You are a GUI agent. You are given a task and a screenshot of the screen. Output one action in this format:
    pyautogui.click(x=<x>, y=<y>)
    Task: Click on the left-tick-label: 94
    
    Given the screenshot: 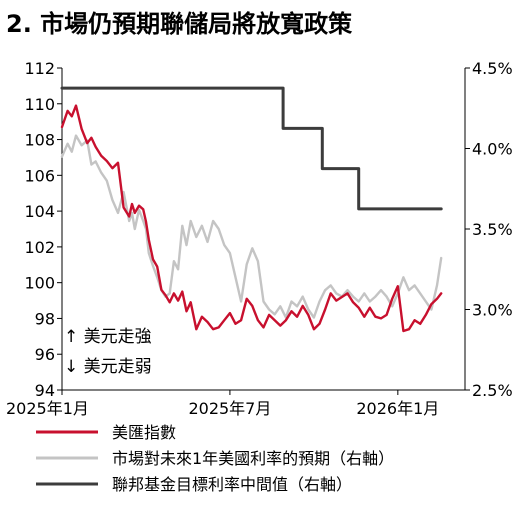 What is the action you would take?
    pyautogui.click(x=45, y=390)
    